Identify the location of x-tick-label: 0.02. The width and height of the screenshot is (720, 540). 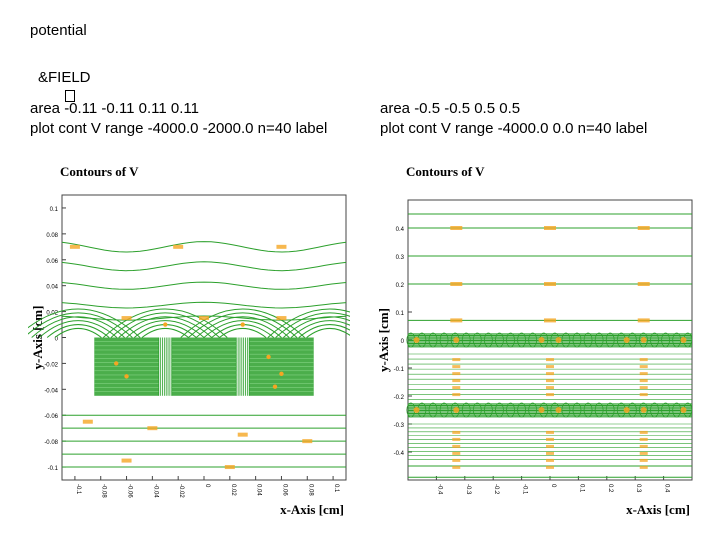
(233, 490).